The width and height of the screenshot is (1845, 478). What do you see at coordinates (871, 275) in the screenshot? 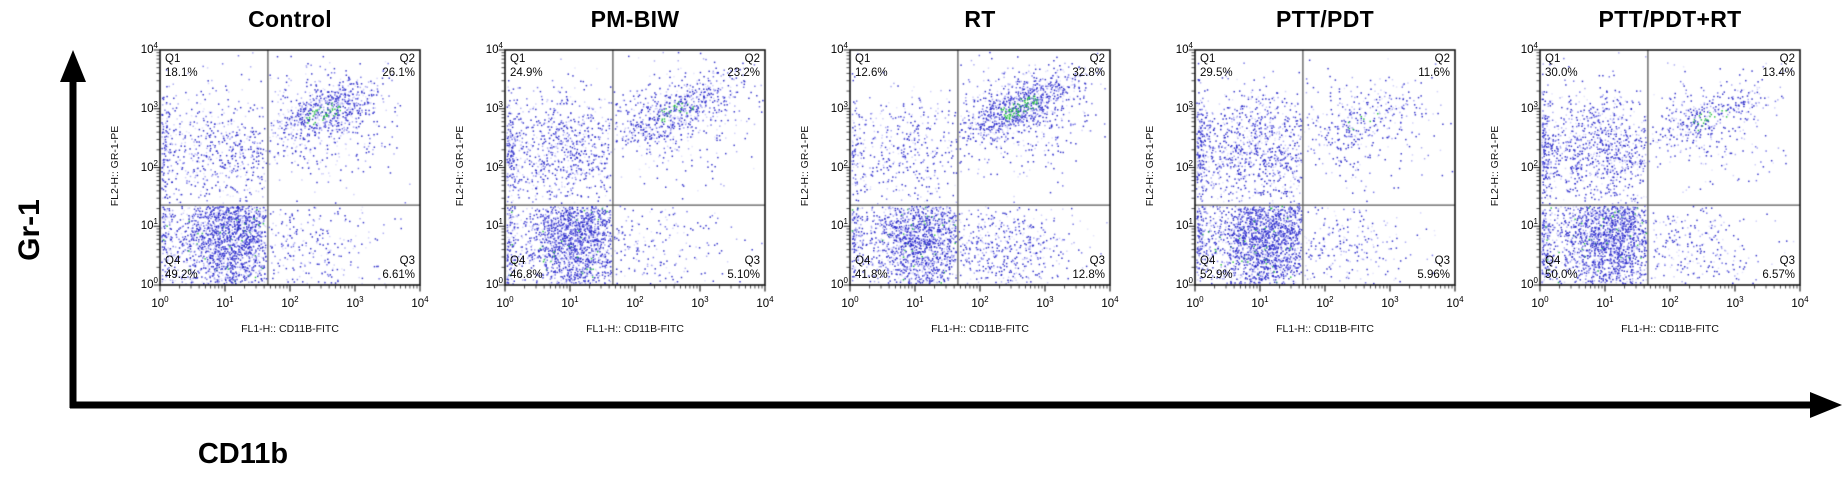
I see `quadrant-percentage: 41.8%` at bounding box center [871, 275].